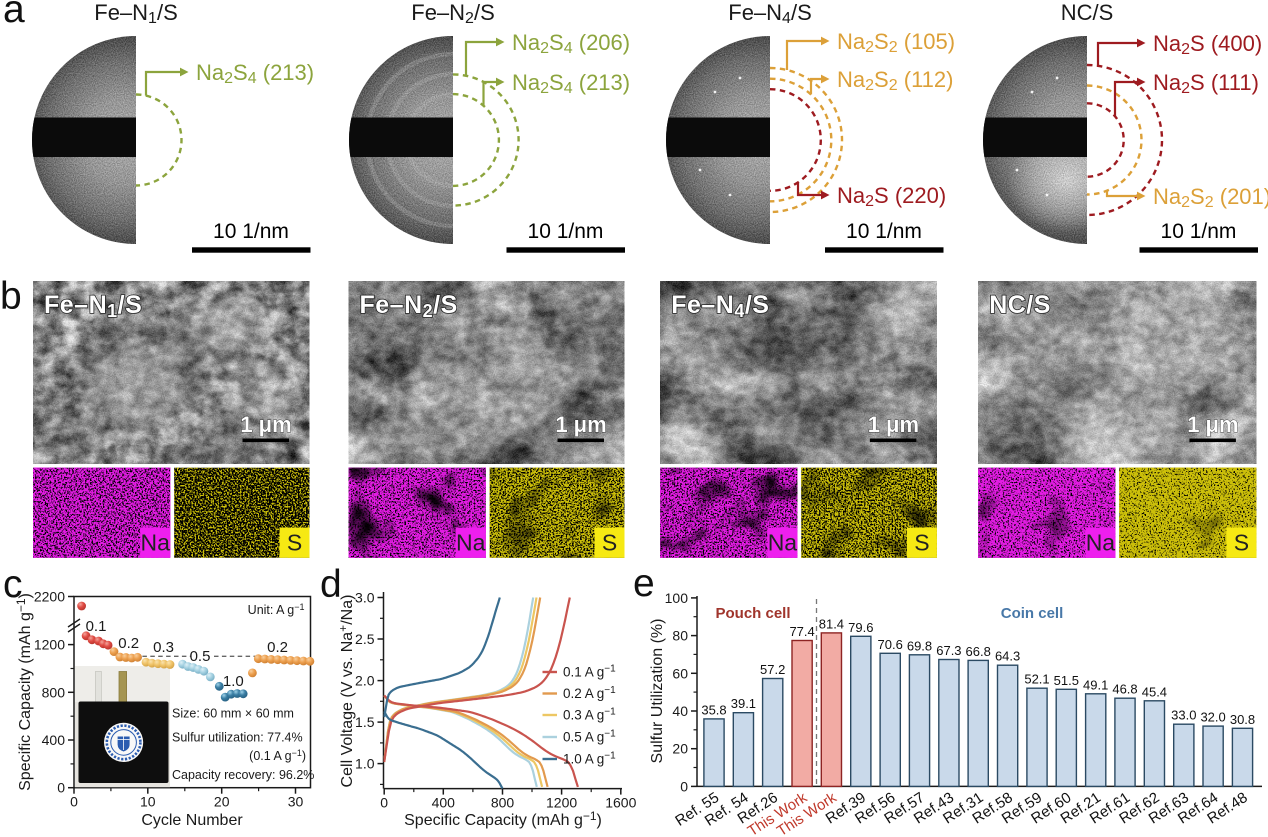  What do you see at coordinates (1095, 684) in the screenshot?
I see `svg-text: 49.1` at bounding box center [1095, 684].